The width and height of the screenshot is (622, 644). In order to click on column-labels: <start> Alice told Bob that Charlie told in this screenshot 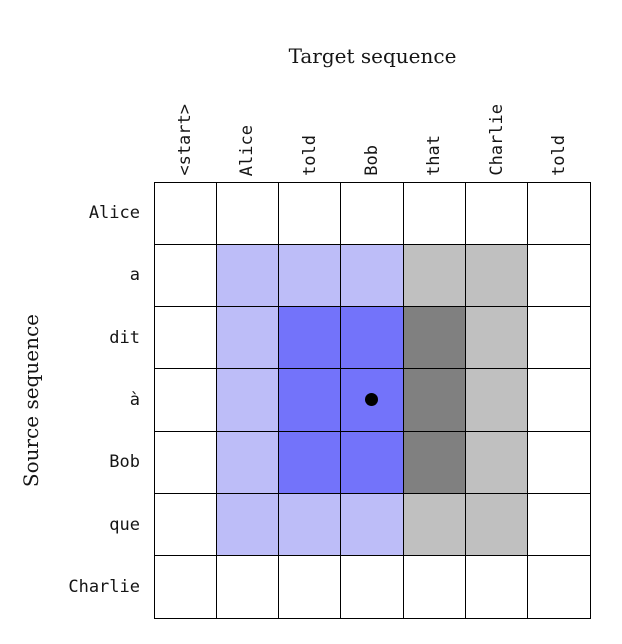, I will do `click(372, 127)`.